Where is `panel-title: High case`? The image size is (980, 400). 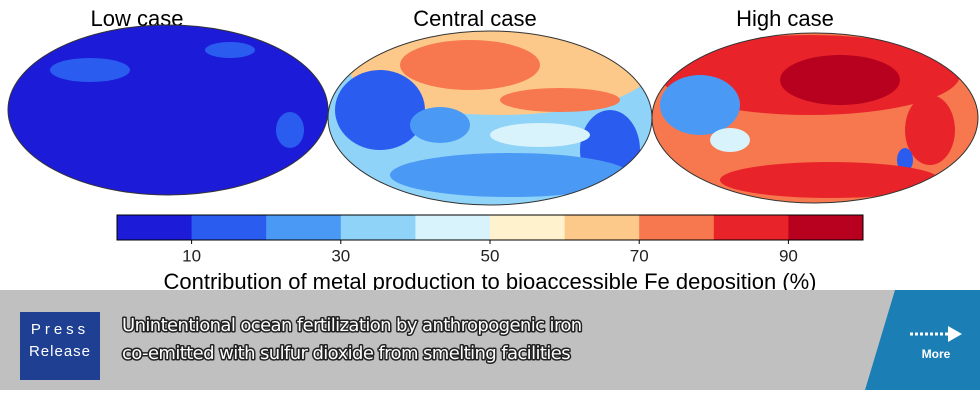
panel-title: High case is located at coordinates (785, 18).